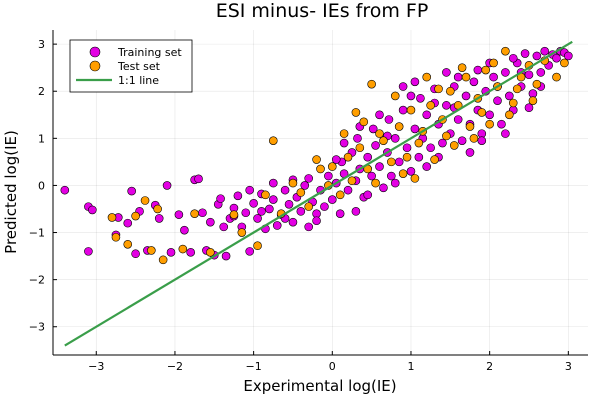 The width and height of the screenshot is (600, 400). Describe the element at coordinates (41, 138) in the screenshot. I see `y-tick-label: 1` at that location.